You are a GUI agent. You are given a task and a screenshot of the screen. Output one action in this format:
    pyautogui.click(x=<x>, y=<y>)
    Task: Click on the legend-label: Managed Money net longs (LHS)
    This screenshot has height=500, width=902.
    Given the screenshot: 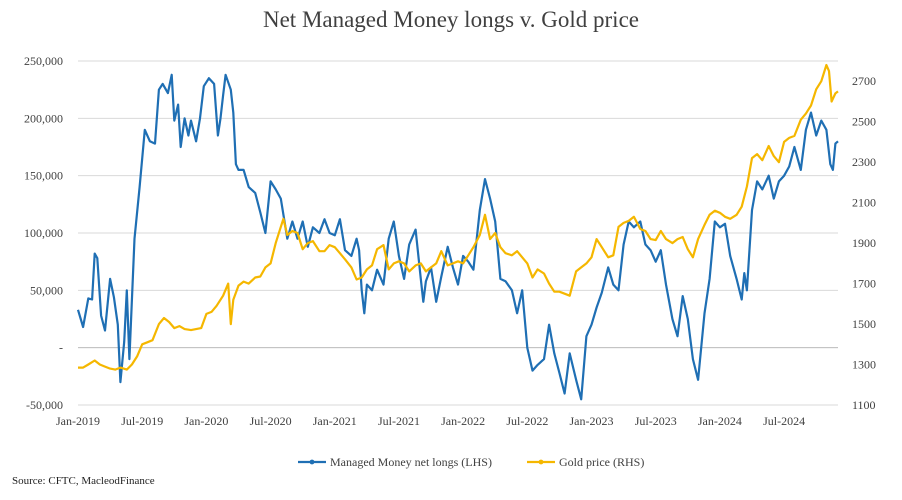 What is the action you would take?
    pyautogui.click(x=411, y=462)
    